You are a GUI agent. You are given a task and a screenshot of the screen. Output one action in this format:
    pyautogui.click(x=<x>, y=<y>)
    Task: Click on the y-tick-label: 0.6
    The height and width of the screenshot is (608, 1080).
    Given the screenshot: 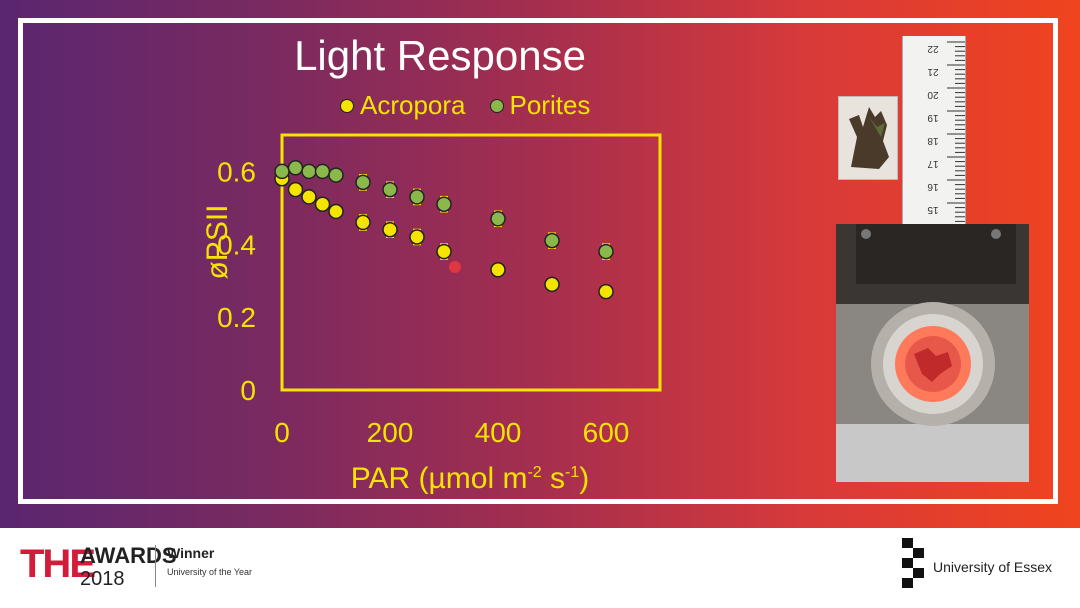 What is the action you would take?
    pyautogui.click(x=236, y=171)
    